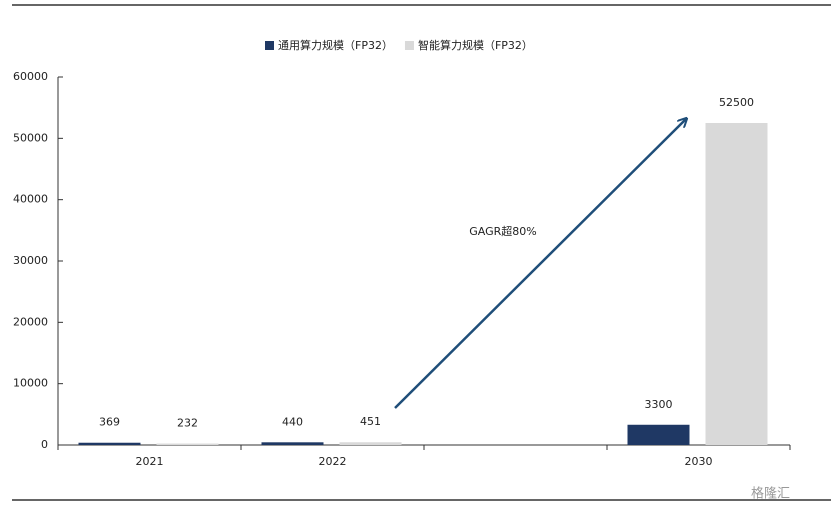 Image resolution: width=831 pixels, height=513 pixels. I want to click on y-tick-label: 60000, so click(30, 76).